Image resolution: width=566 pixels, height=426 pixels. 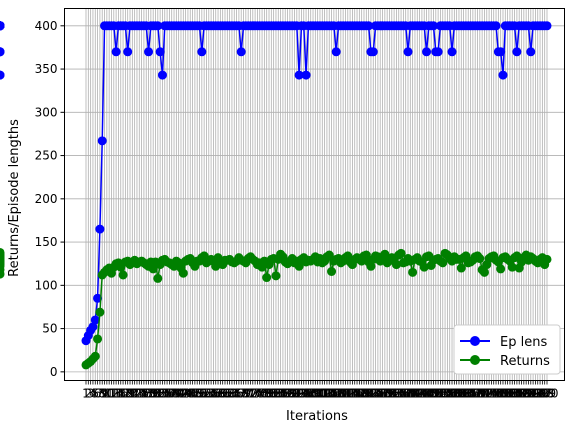 I want to click on x-tick-label: 85, so click(x=280, y=394).